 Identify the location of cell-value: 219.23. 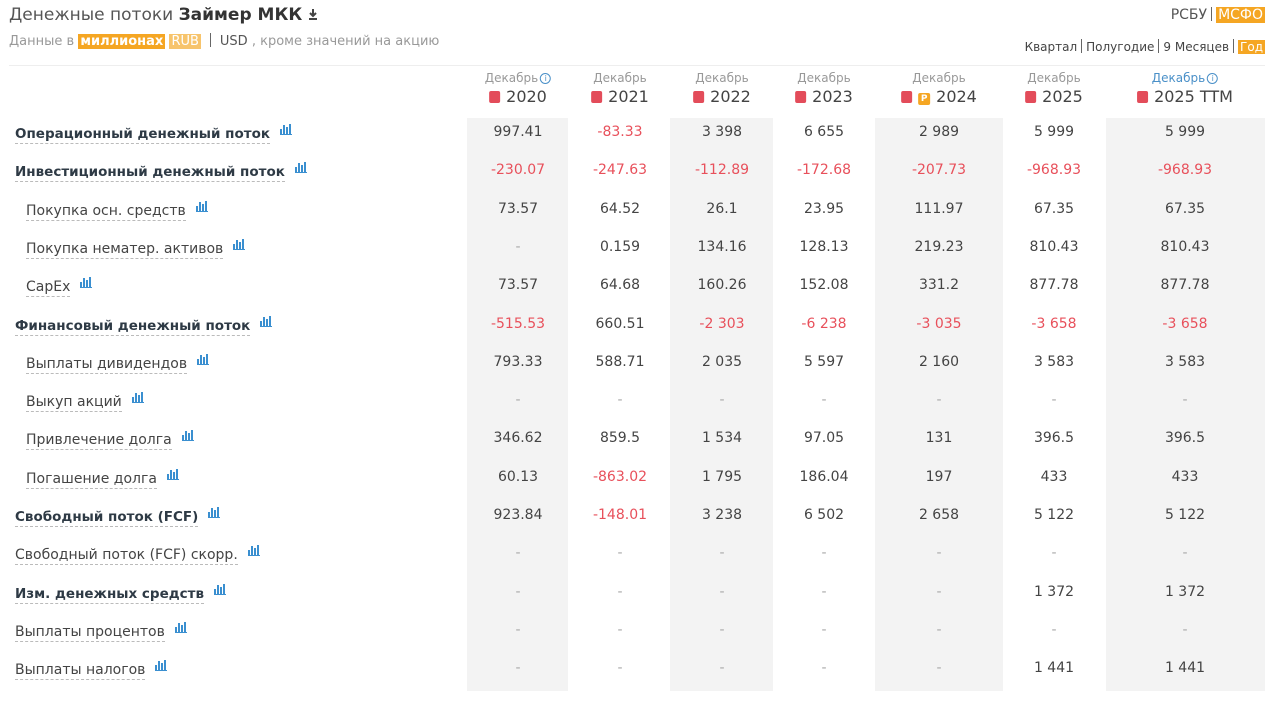
(939, 246).